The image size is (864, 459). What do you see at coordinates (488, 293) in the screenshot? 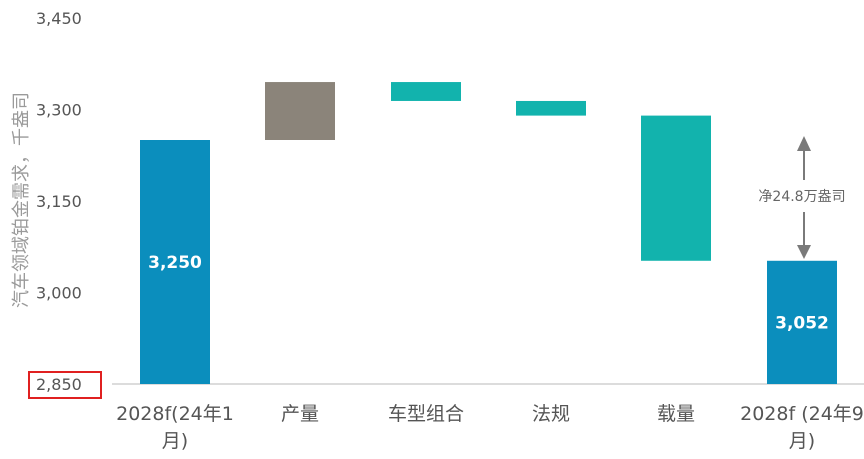
I see `data-labels: 3,250 3,052` at bounding box center [488, 293].